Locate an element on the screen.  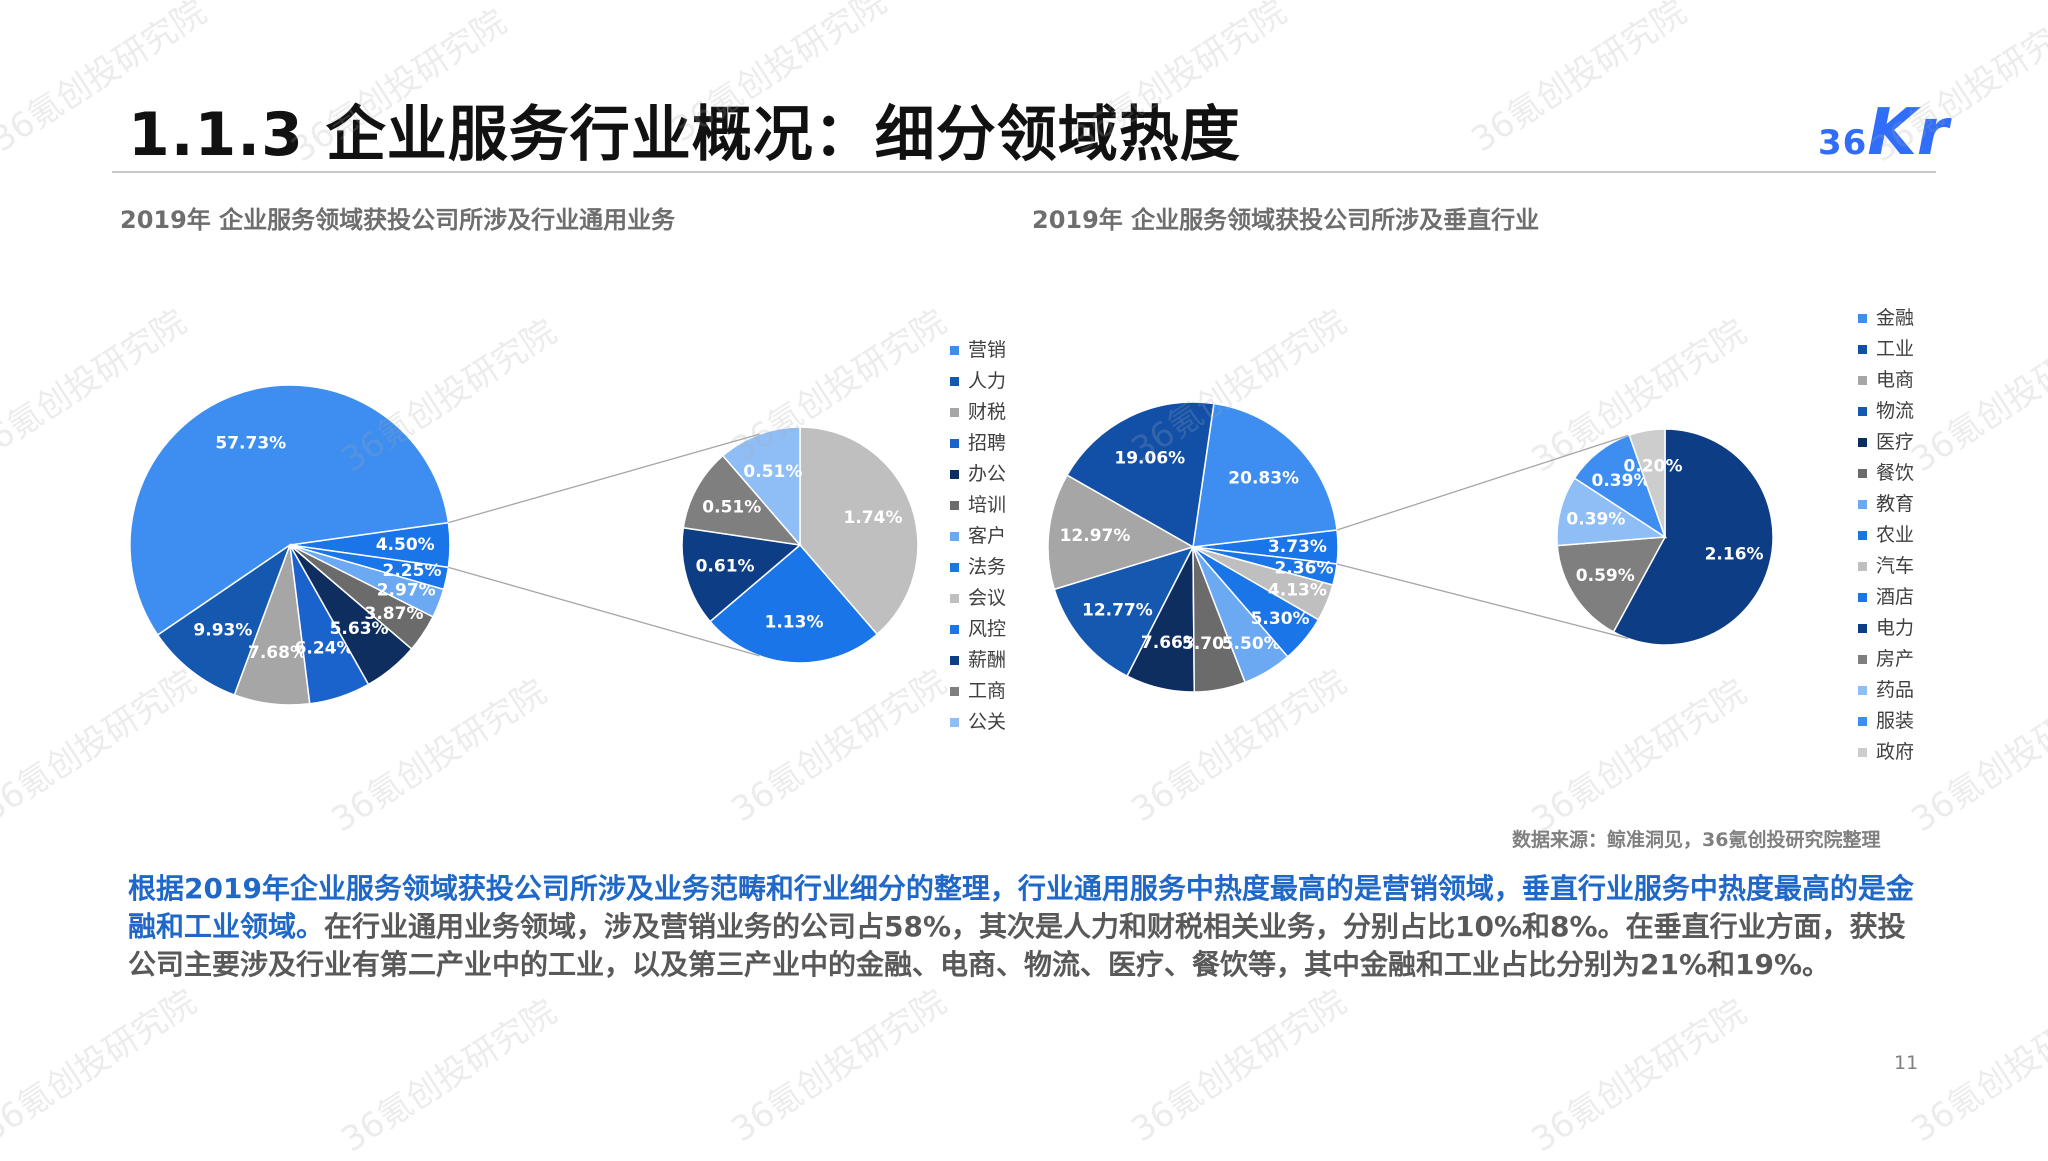
legend-item: 工业 is located at coordinates (1886, 349).